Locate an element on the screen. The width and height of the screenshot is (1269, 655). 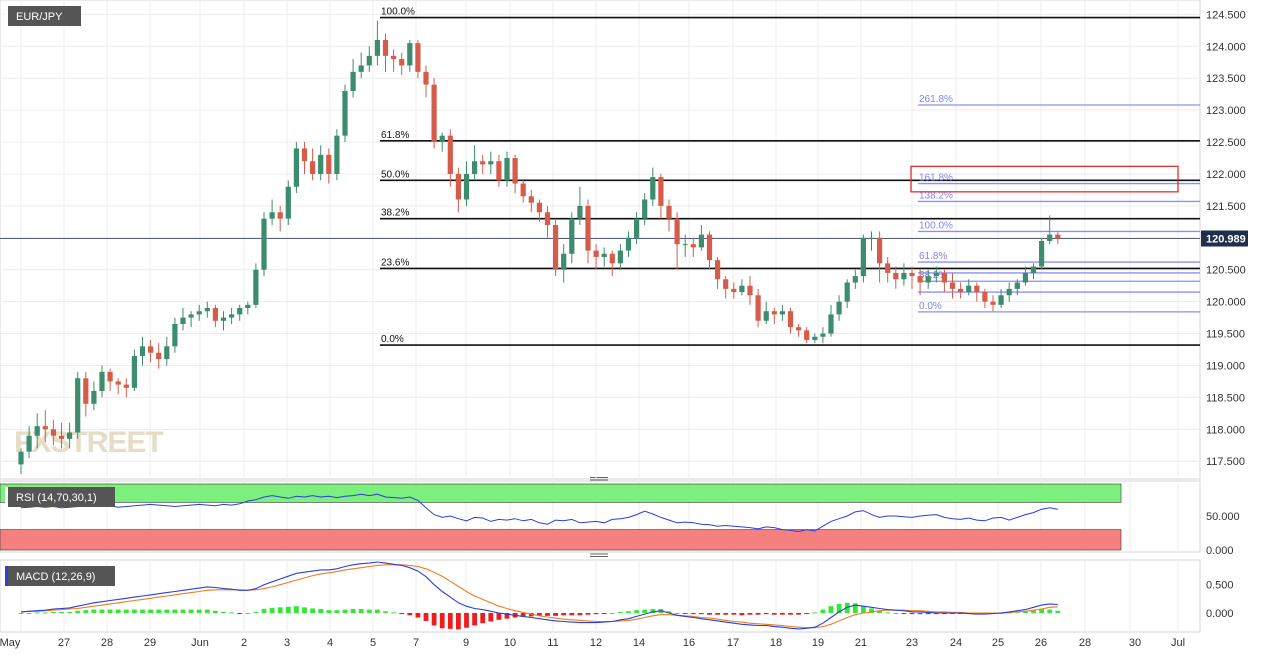
symbol-badge is located at coordinates (43, 16).